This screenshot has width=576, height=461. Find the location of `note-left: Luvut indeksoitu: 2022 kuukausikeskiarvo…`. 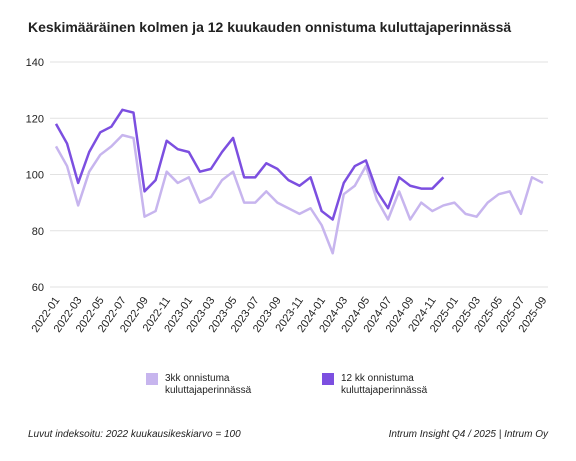

note-left: Luvut indeksoitu: 2022 kuukausikeskiarvo… is located at coordinates (134, 434).